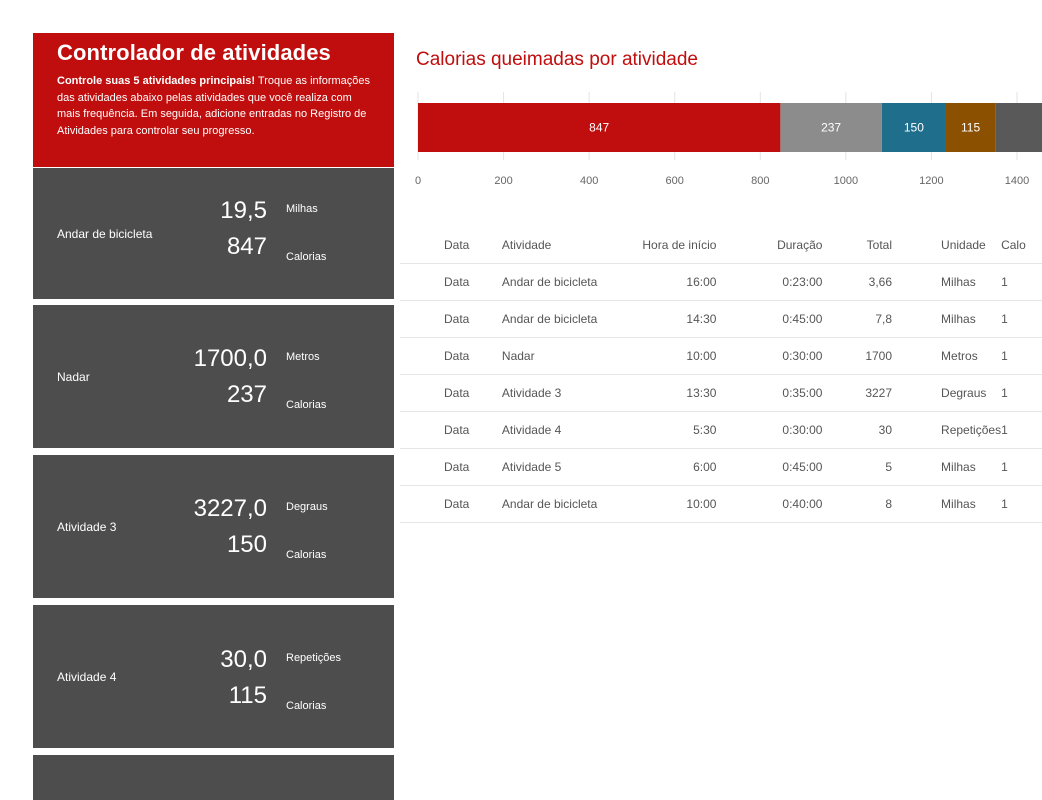 This screenshot has height=800, width=1042. Describe the element at coordinates (1013, 245) in the screenshot. I see `header-calorias: Calo` at that location.